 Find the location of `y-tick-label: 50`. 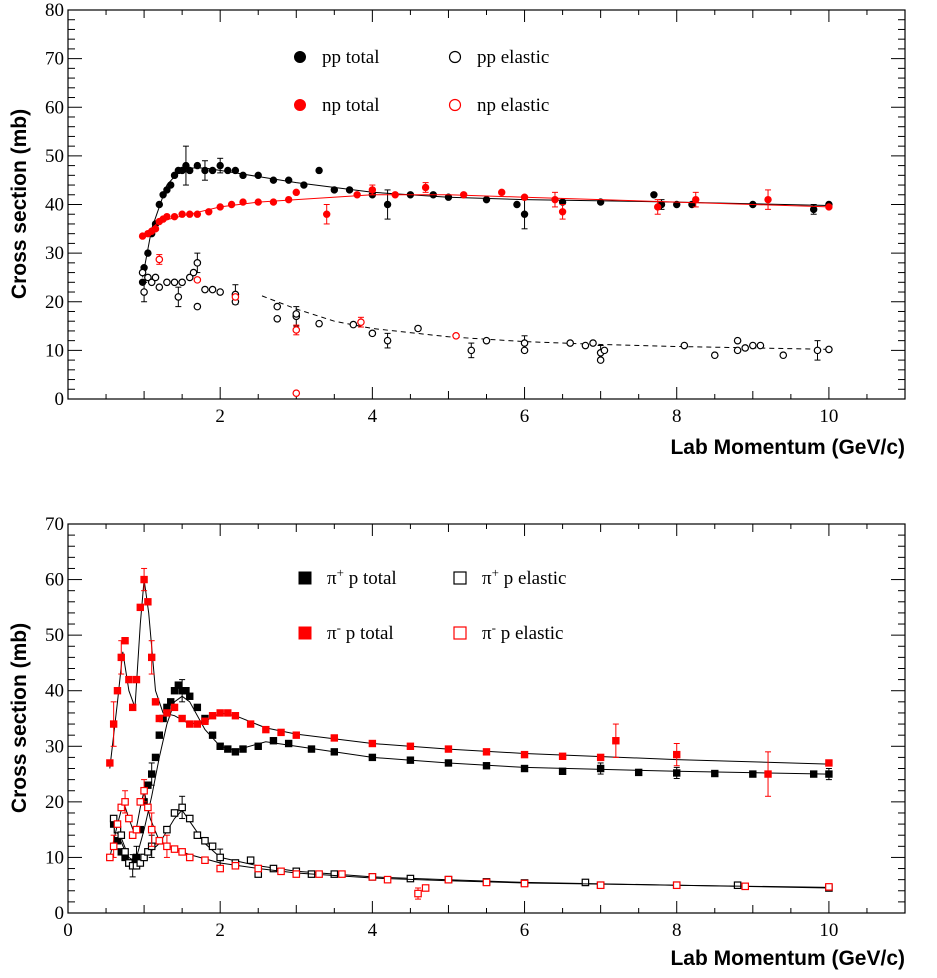

y-tick-label: 50 is located at coordinates (54, 156).